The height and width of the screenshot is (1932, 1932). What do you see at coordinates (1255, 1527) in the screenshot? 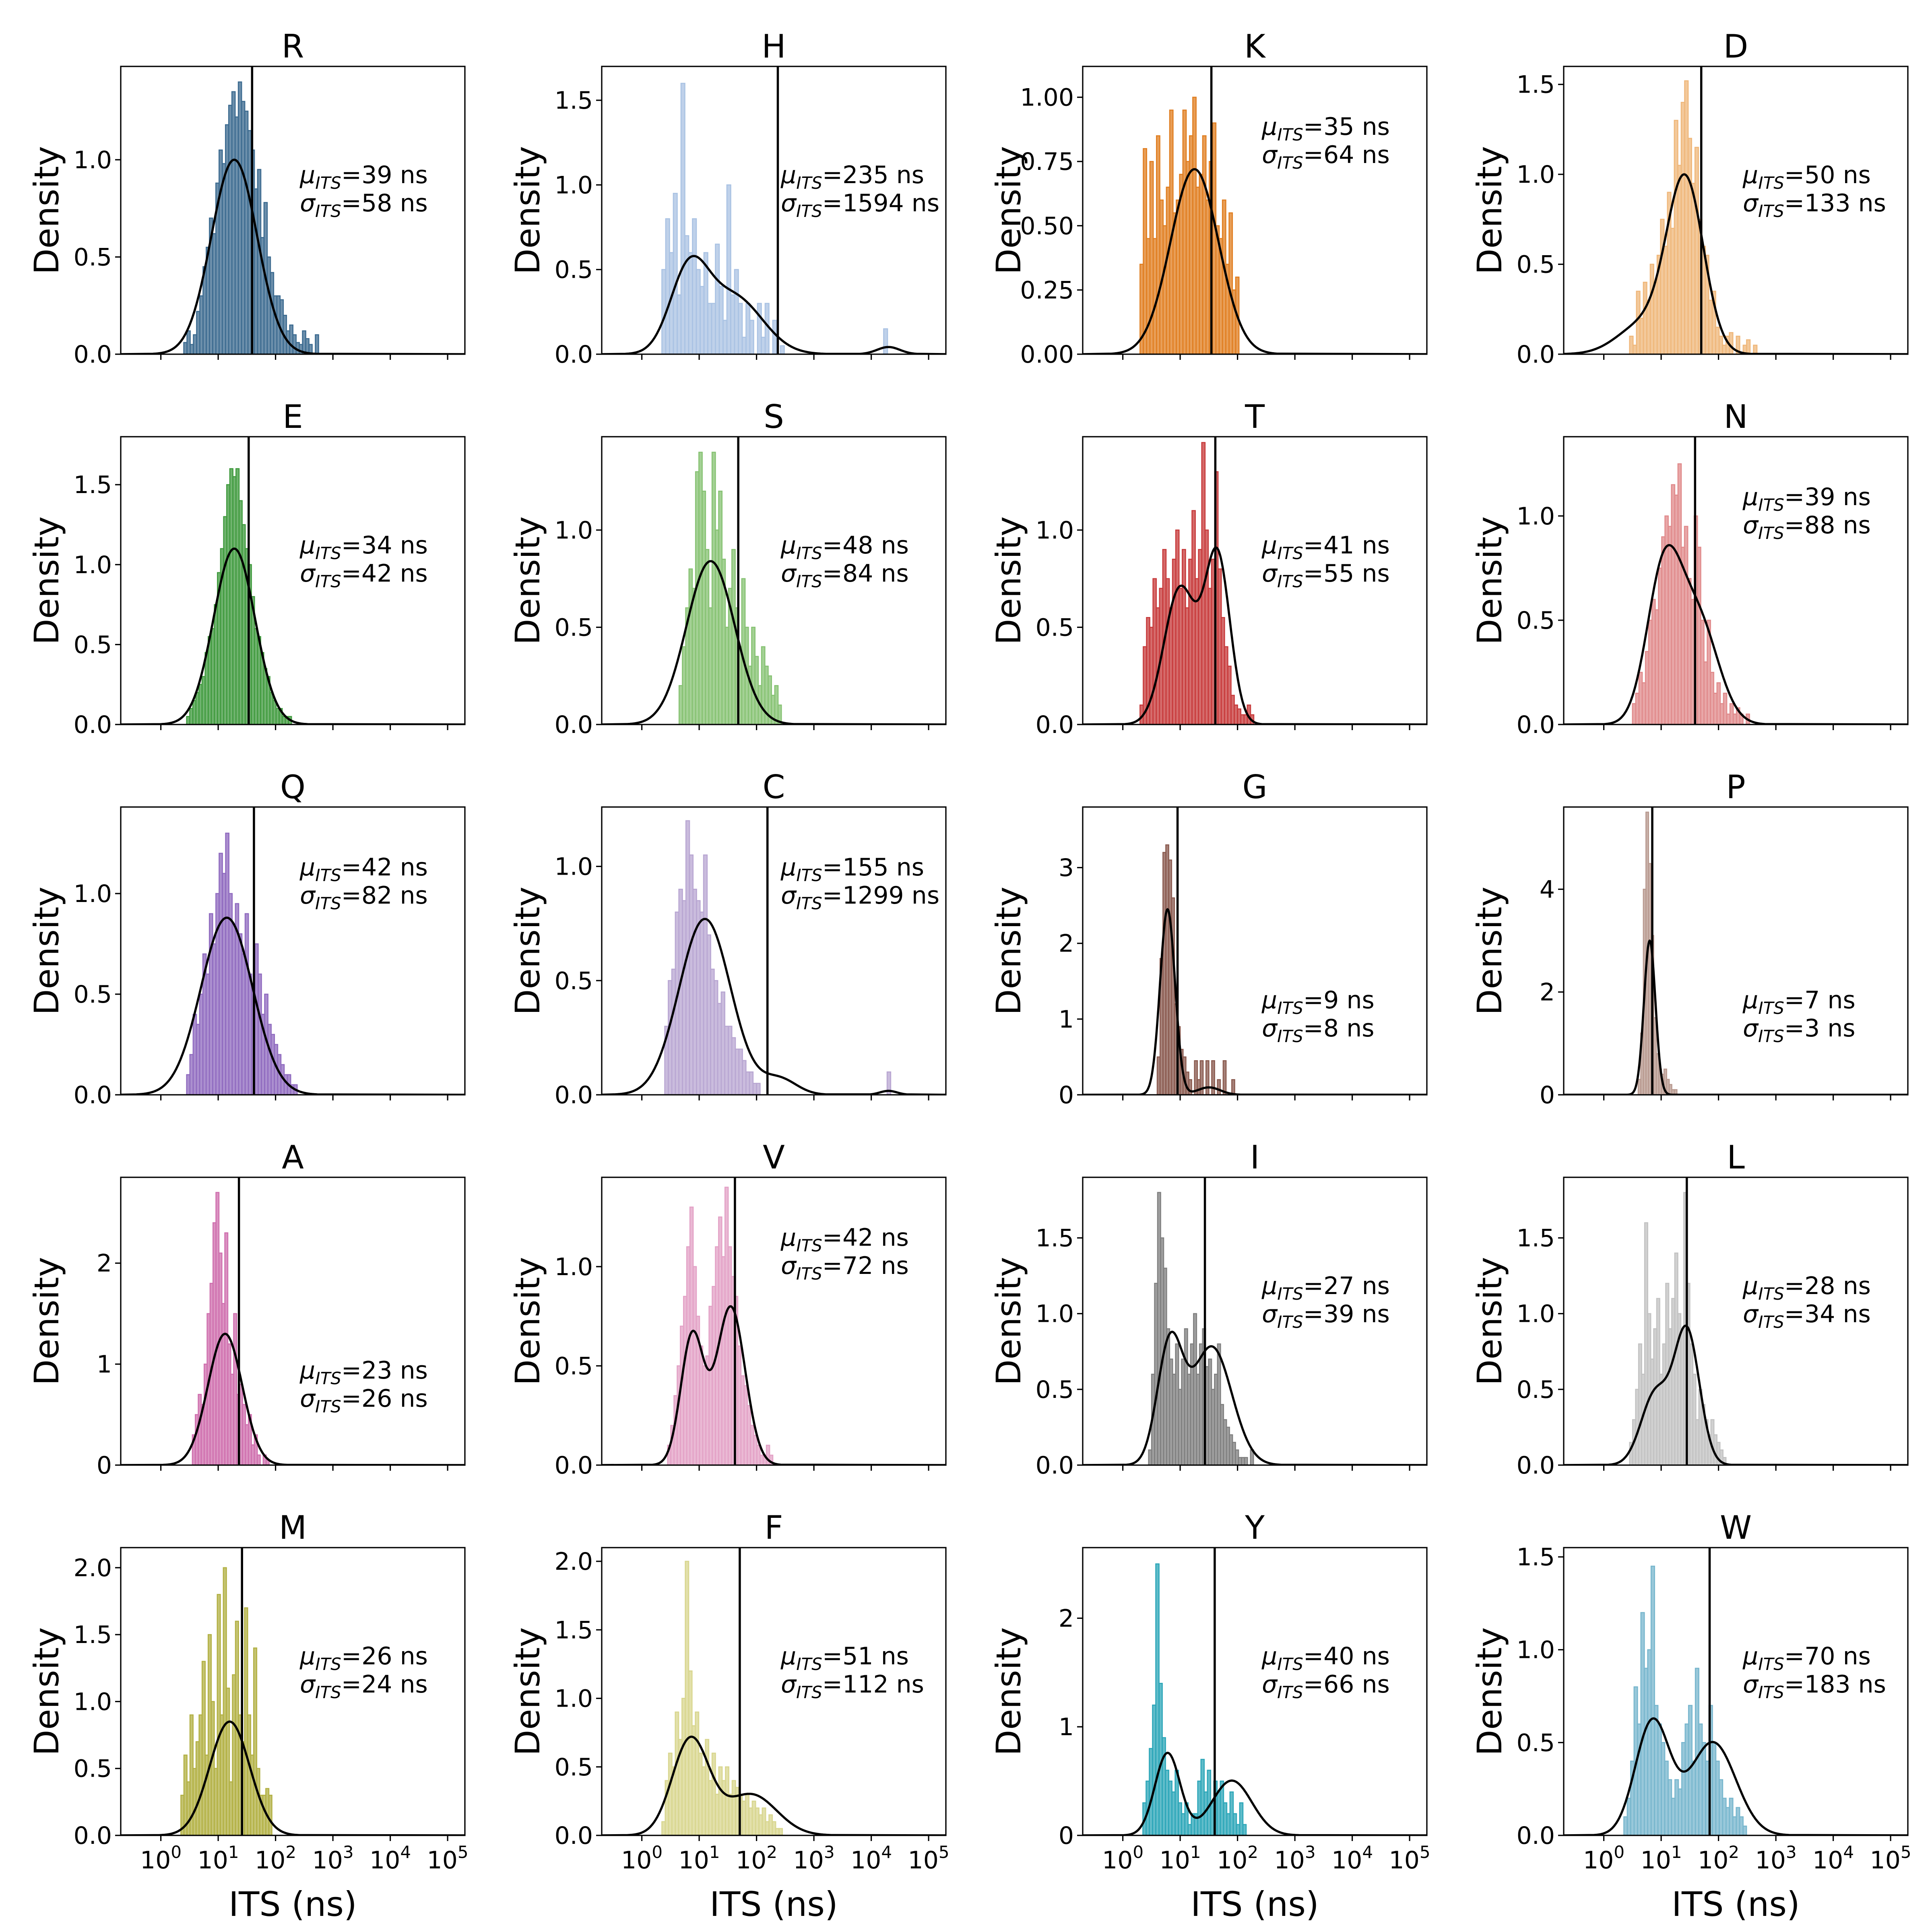
I see `subplot-title: Y` at bounding box center [1255, 1527].